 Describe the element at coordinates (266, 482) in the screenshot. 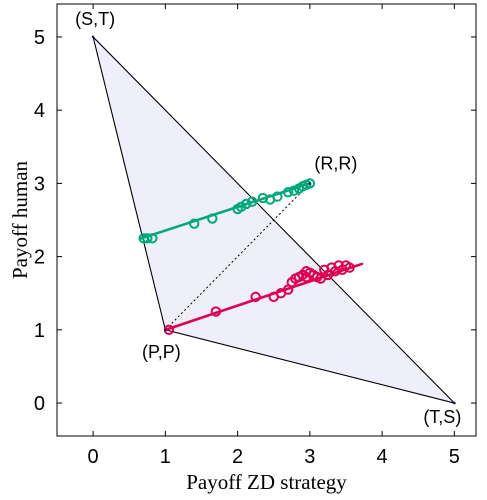

I see `x-axis-title: Payoff ZD strategy` at that location.